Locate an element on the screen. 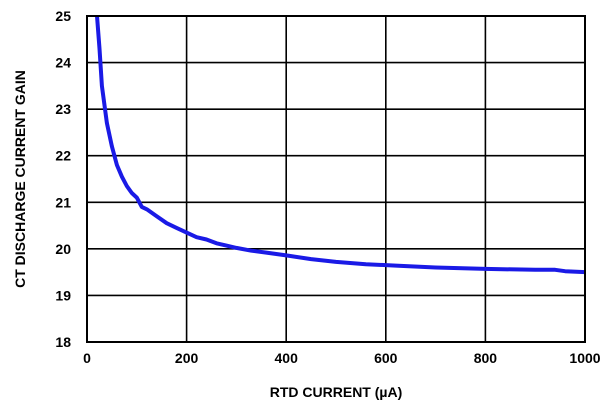 The height and width of the screenshot is (406, 613). x-tick-label: 600 is located at coordinates (386, 358).